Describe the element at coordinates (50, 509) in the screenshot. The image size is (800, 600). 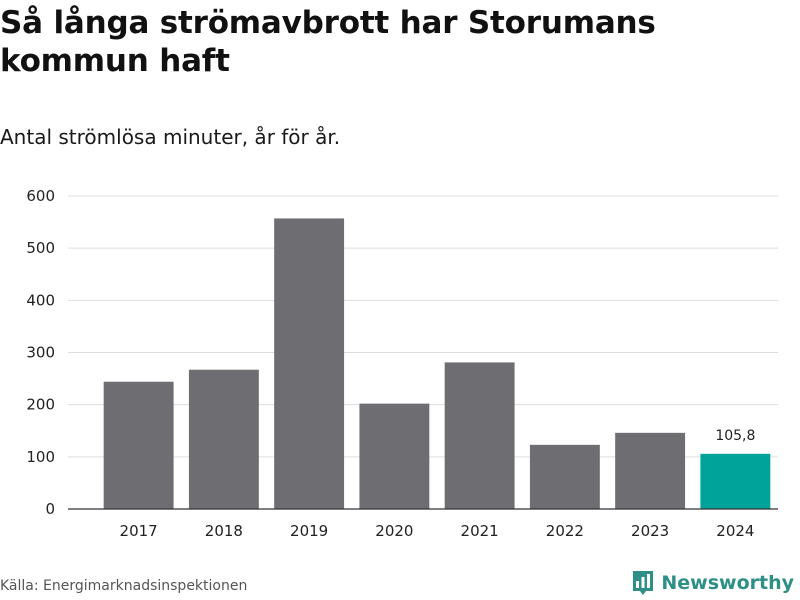
I see `y-tick-label: 0` at that location.